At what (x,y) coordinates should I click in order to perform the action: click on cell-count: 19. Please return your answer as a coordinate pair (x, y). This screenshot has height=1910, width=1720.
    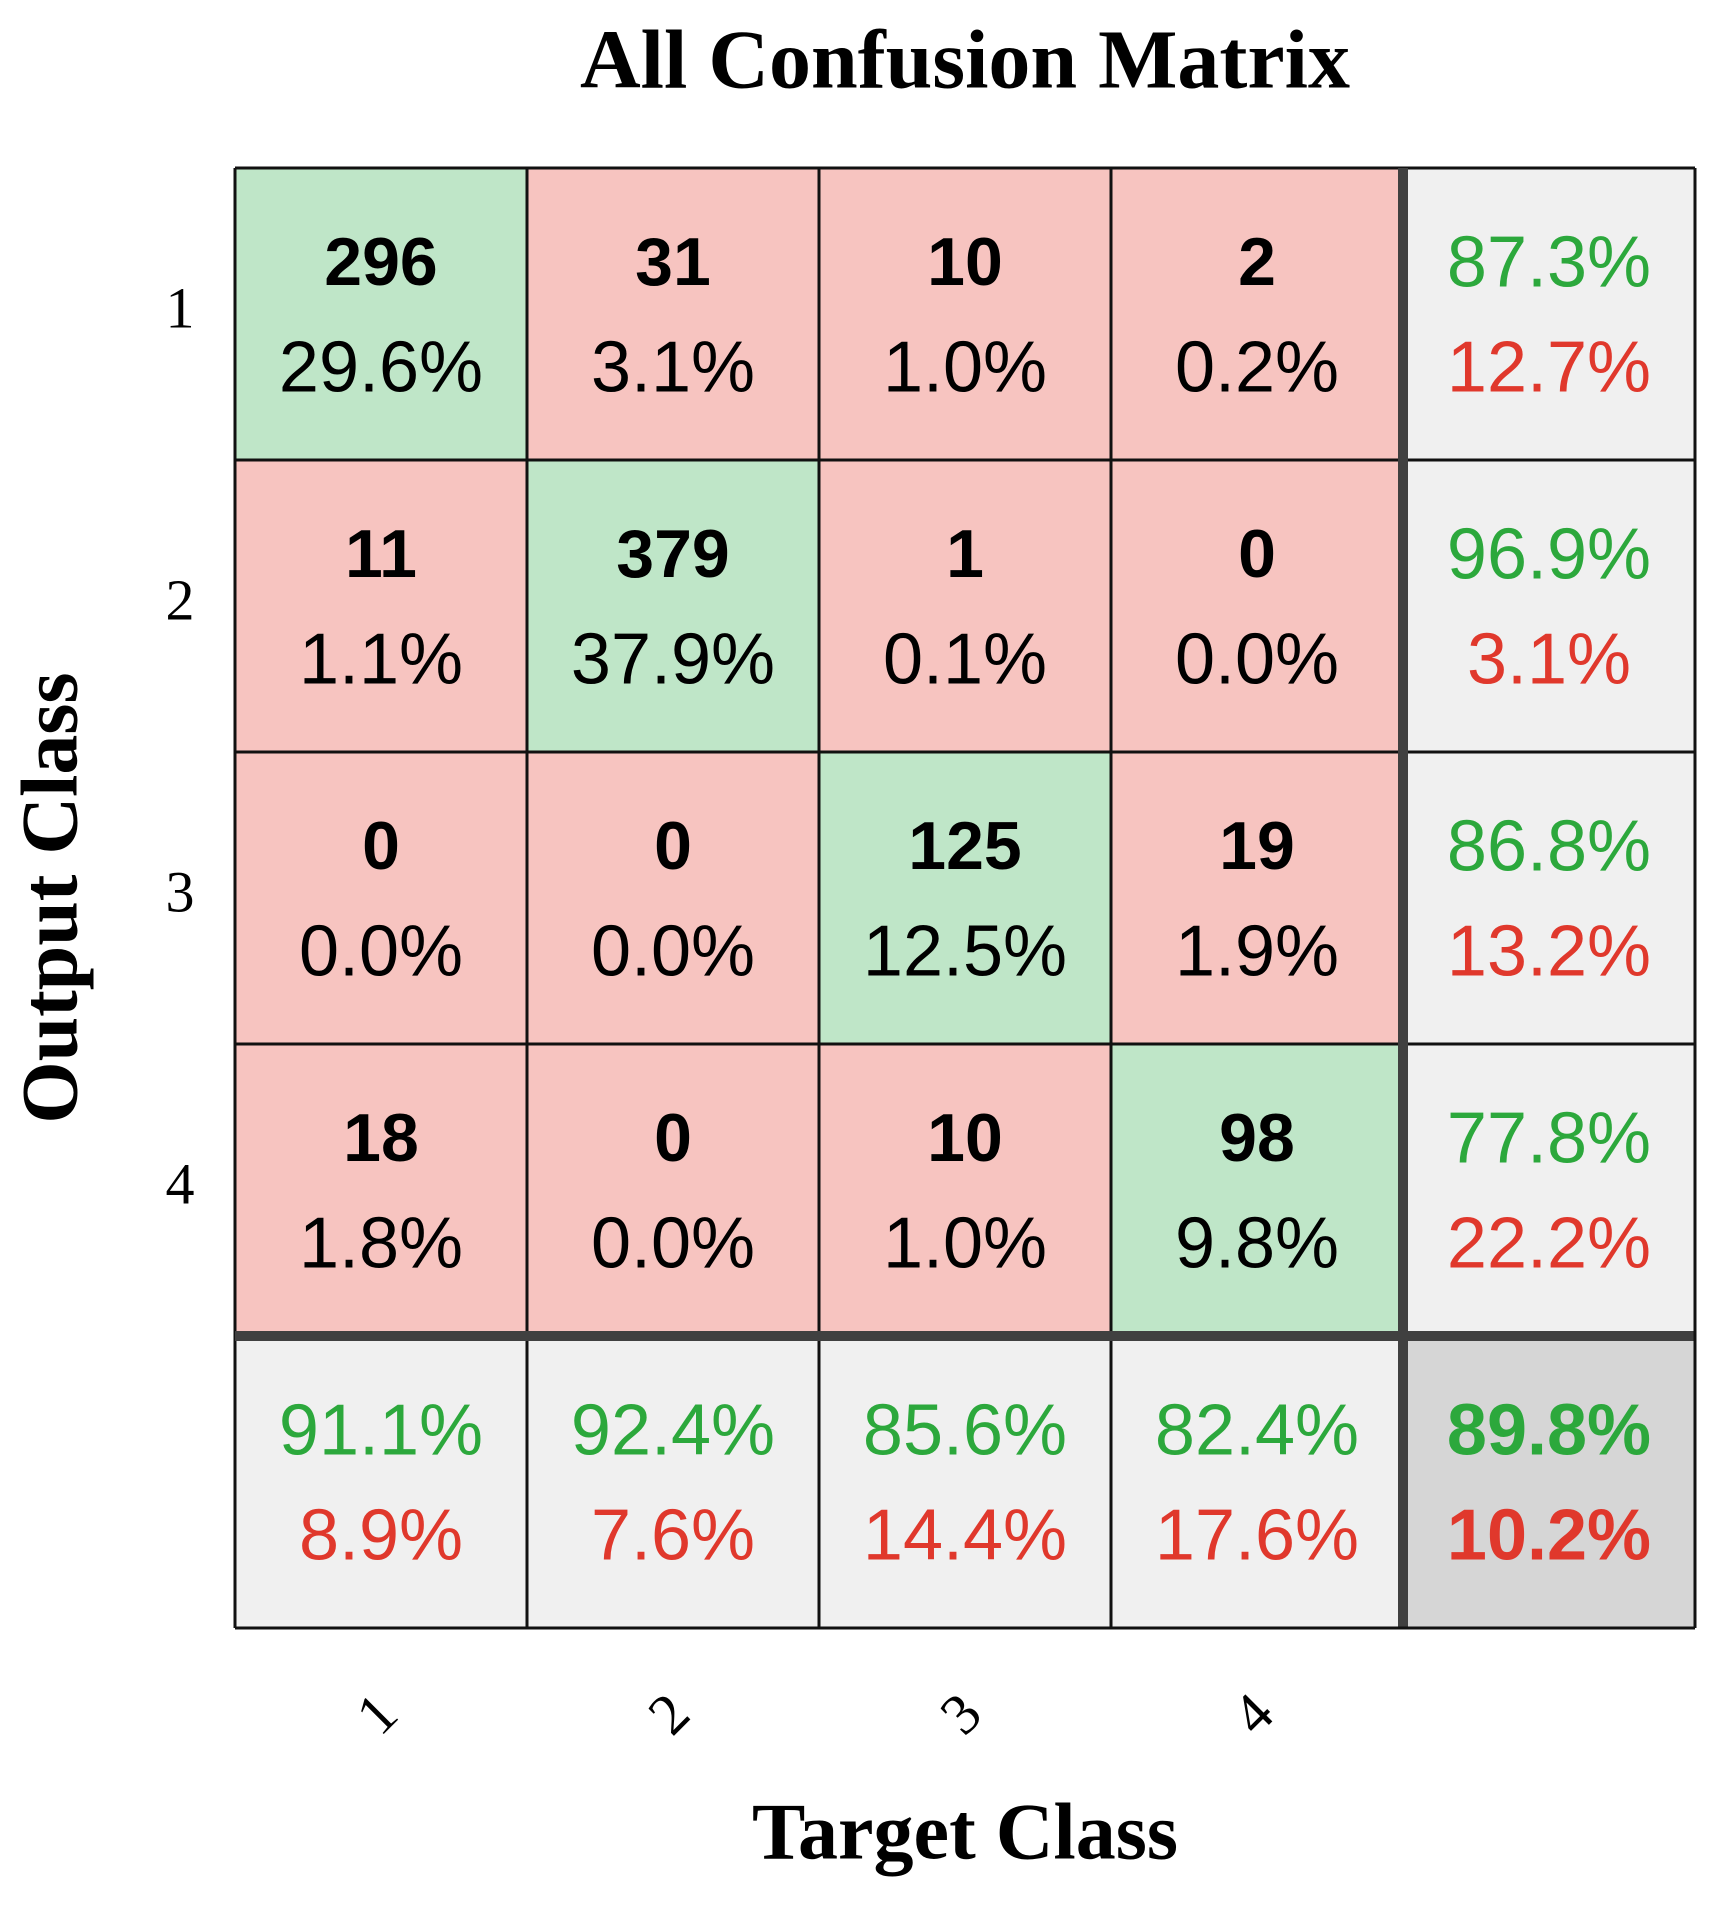
    Looking at the image, I should click on (1257, 846).